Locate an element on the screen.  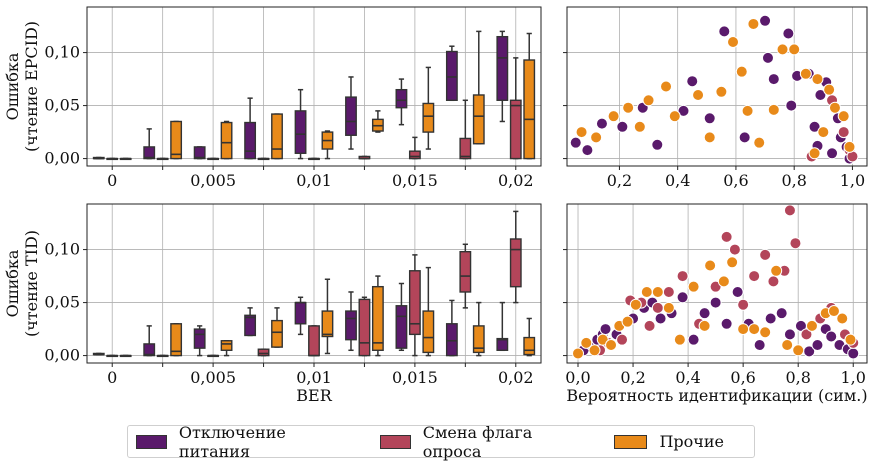
legend-label-poll-flag: Смена флага опроса is located at coordinates (477, 441).